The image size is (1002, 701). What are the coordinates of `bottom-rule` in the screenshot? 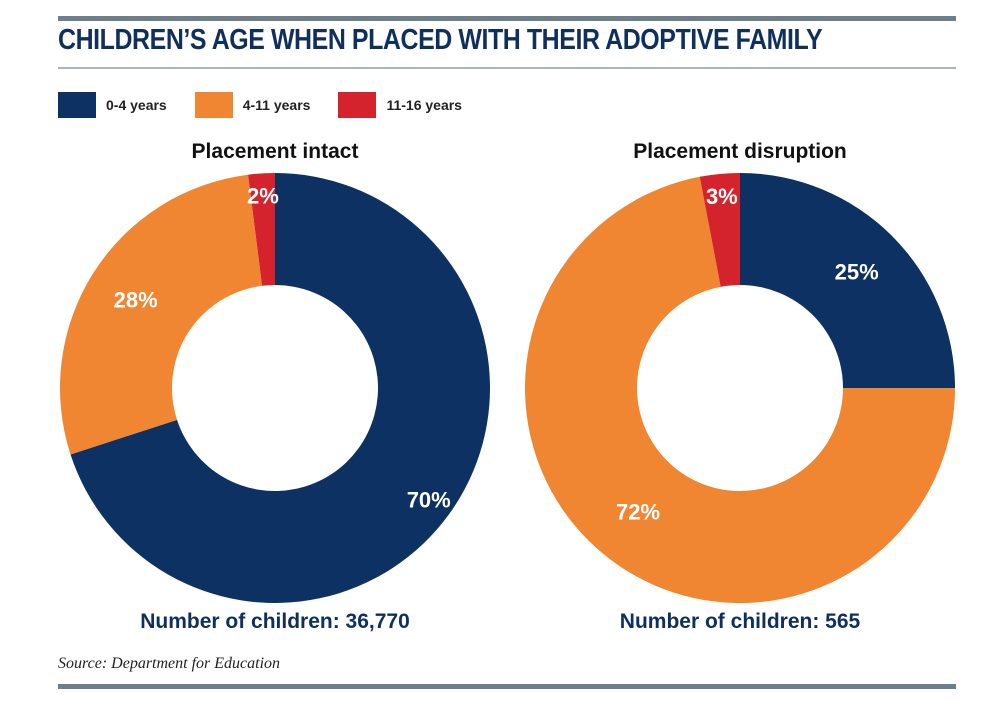 It's located at (507, 686).